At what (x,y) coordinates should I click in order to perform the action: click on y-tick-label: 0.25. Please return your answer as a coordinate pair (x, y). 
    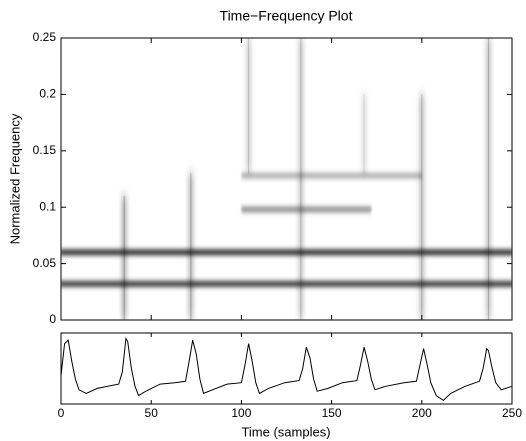
    Looking at the image, I should click on (45, 37).